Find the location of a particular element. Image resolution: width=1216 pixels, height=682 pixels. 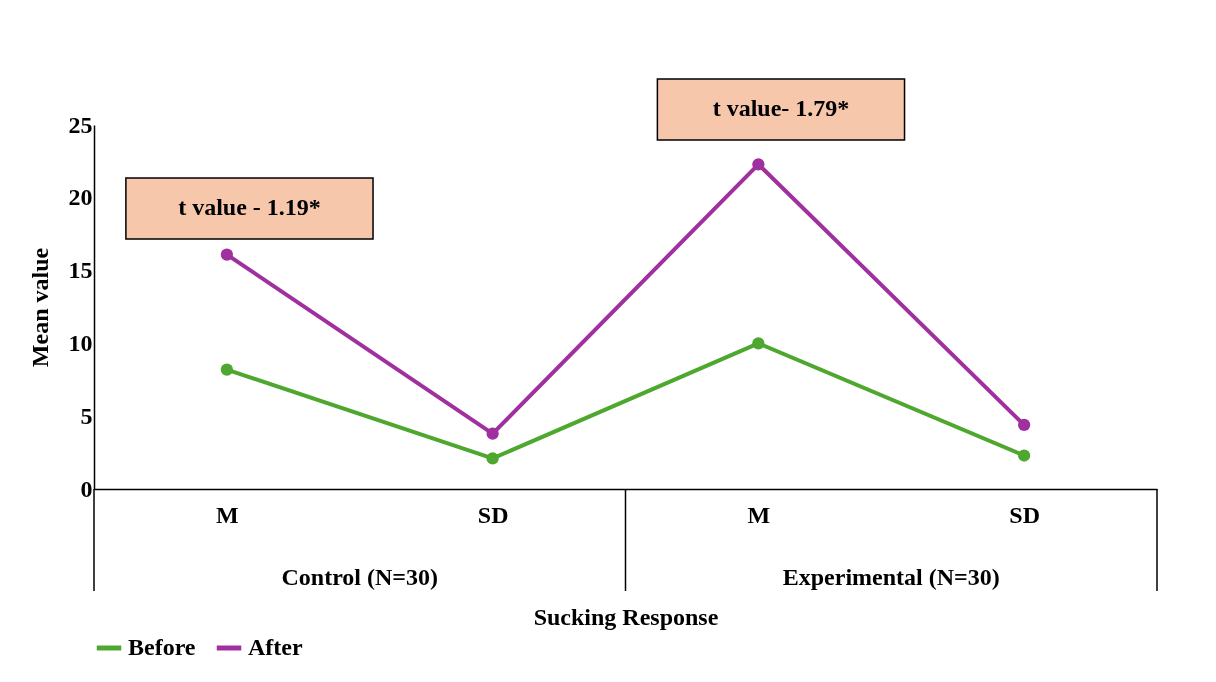

legend-label: After is located at coordinates (275, 647).